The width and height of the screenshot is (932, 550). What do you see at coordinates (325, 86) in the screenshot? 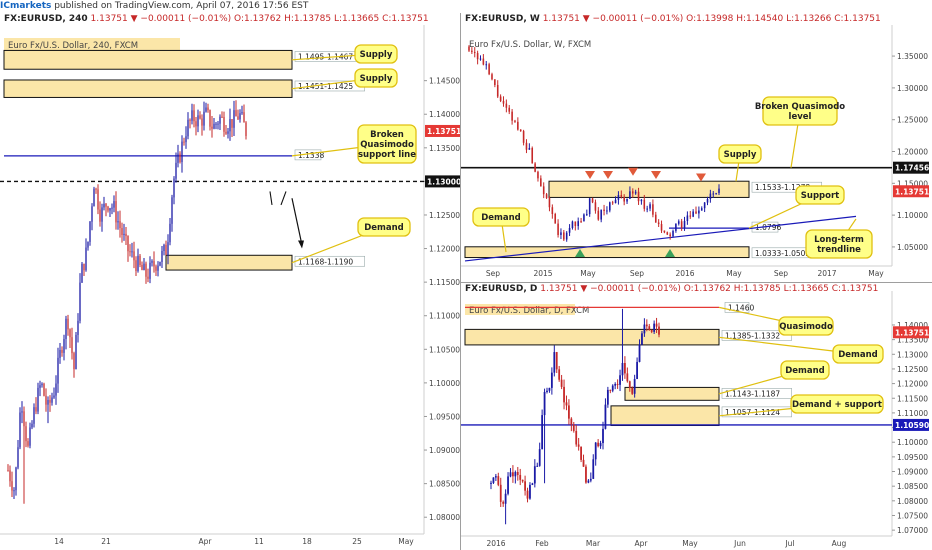
I see `c240-zone-label: 1.1451-1.1425` at bounding box center [325, 86].